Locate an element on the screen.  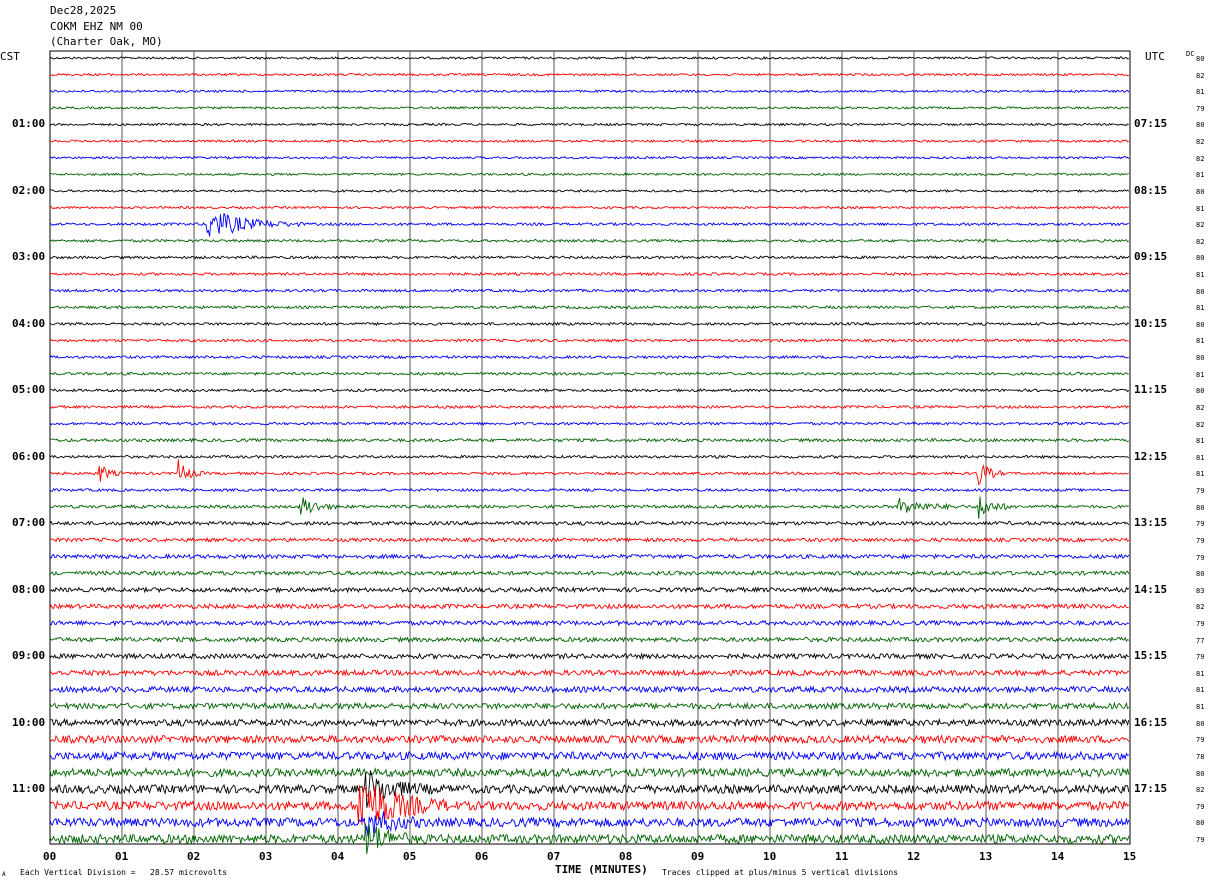
x-tick-label: 15 is located at coordinates (1130, 856).